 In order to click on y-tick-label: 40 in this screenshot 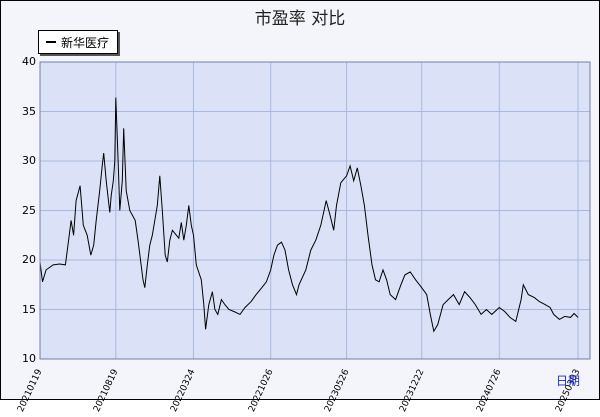, I will do `click(29, 61)`.